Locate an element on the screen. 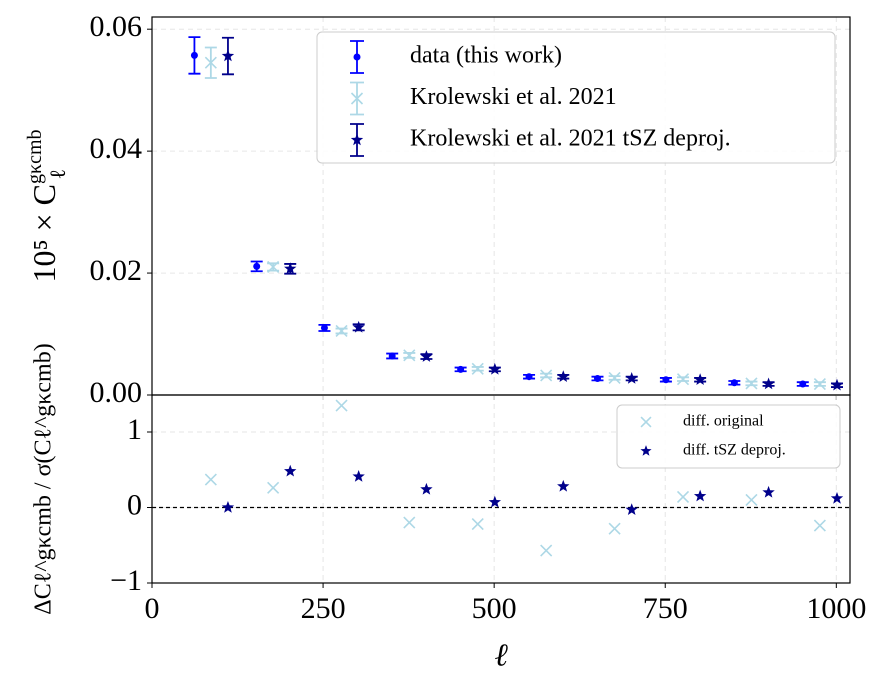 This screenshot has height=695, width=889. legend-label: Krolewski et al. 2021 is located at coordinates (513, 97).